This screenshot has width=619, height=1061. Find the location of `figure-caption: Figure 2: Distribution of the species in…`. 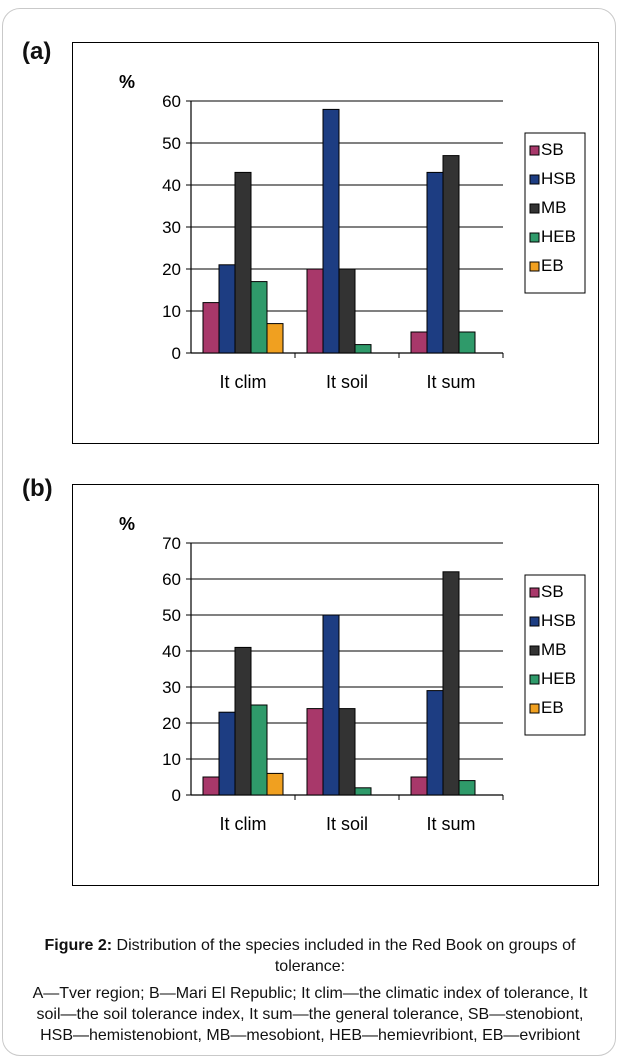

figure-caption: Figure 2: Distribution of the species in… is located at coordinates (310, 990).